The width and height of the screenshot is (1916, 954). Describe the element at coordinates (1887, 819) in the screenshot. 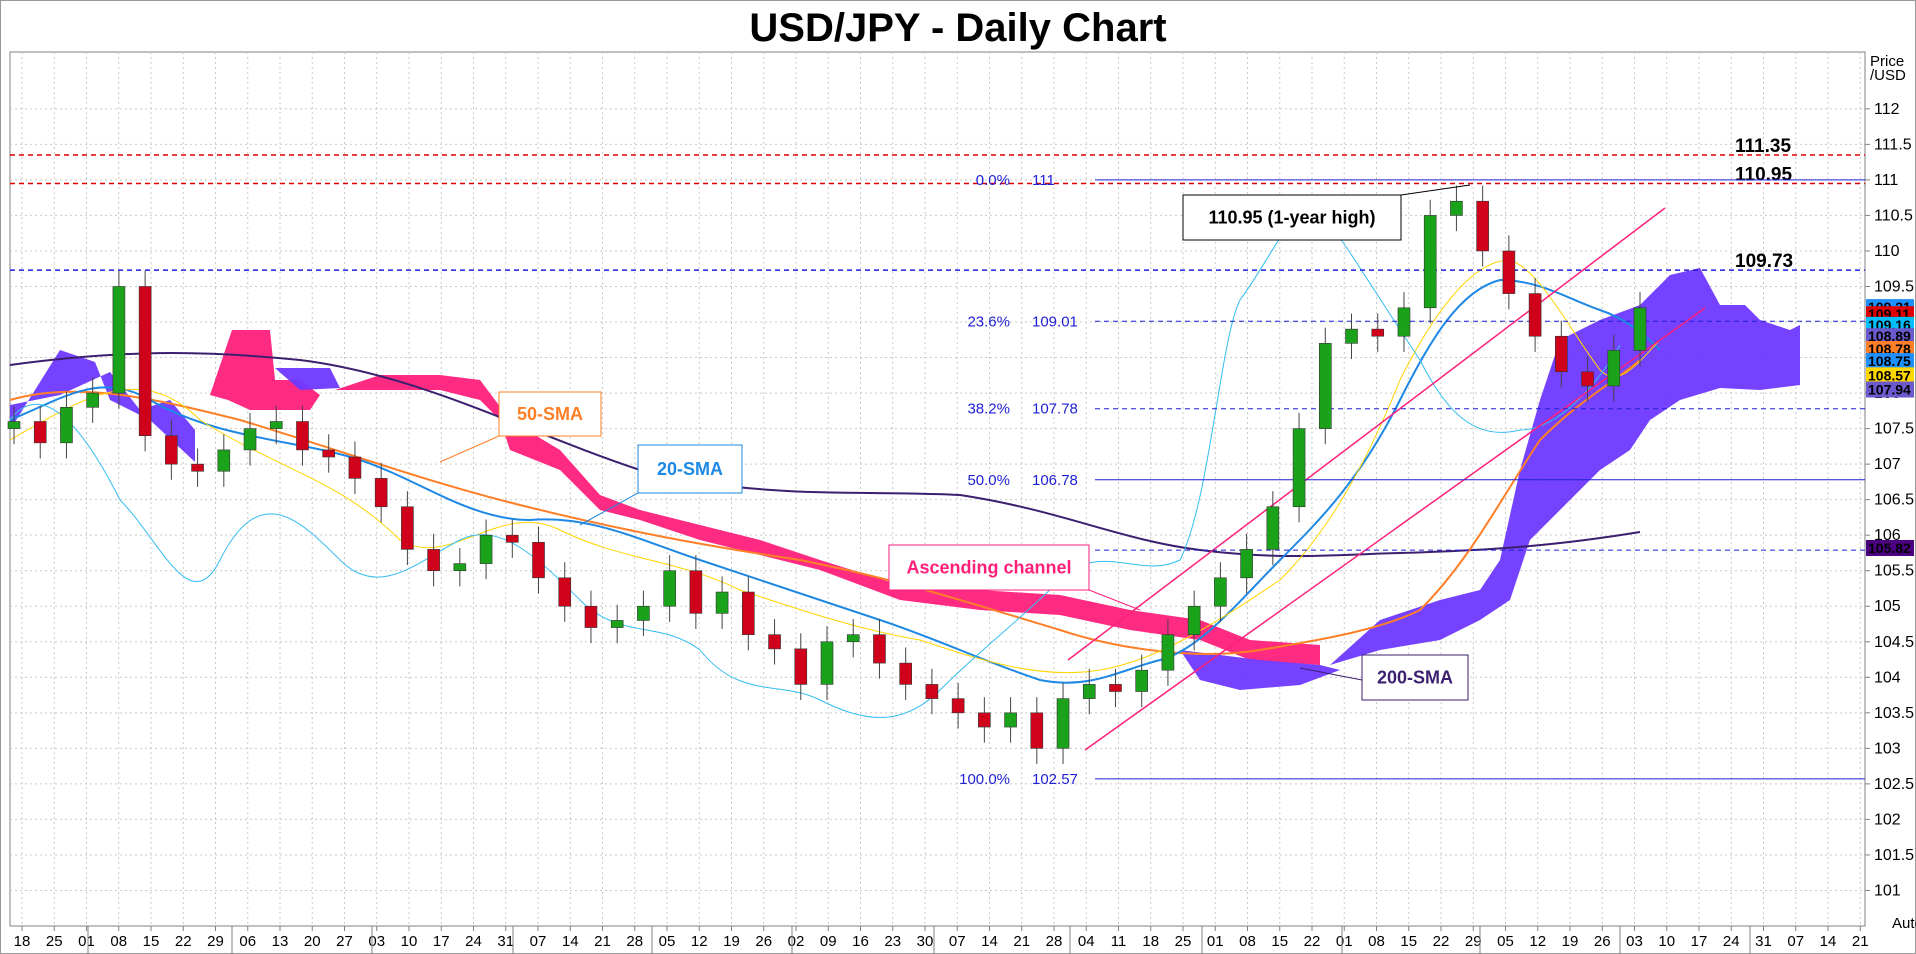

I see `y-tick-label: 102` at that location.